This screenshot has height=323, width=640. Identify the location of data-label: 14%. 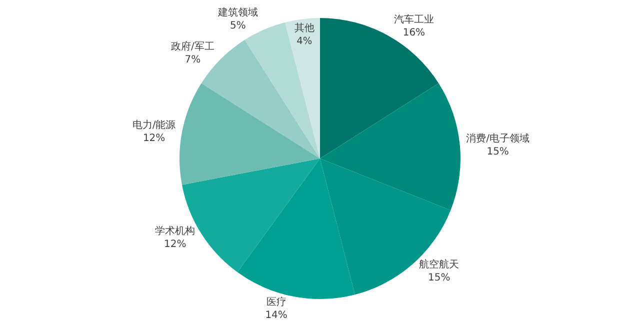
(276, 316).